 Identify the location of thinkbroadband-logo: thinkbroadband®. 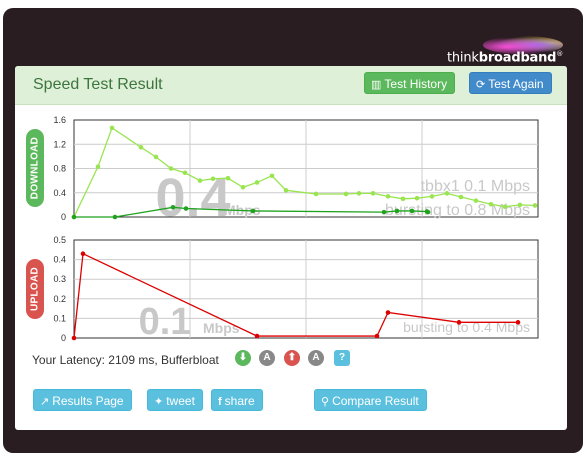
(505, 54).